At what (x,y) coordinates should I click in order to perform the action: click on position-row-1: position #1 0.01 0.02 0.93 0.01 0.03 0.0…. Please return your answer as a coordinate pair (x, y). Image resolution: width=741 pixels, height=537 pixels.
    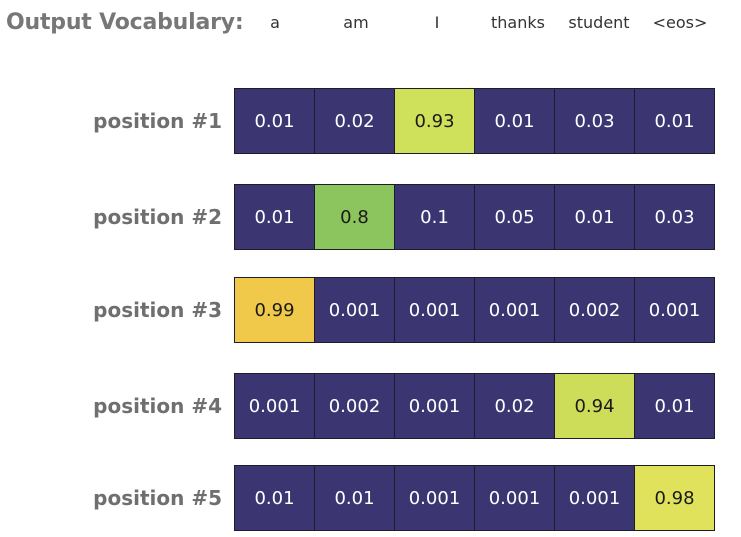
    Looking at the image, I should click on (370, 121).